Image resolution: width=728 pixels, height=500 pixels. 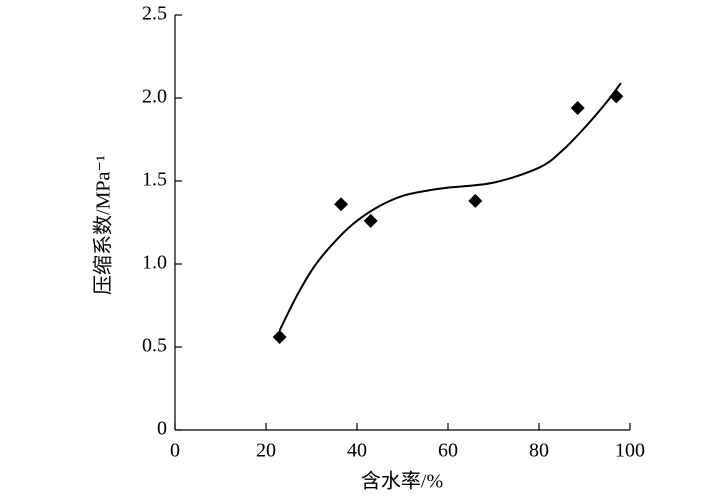 What do you see at coordinates (402, 481) in the screenshot?
I see `x-axis-label: 含水率/%` at bounding box center [402, 481].